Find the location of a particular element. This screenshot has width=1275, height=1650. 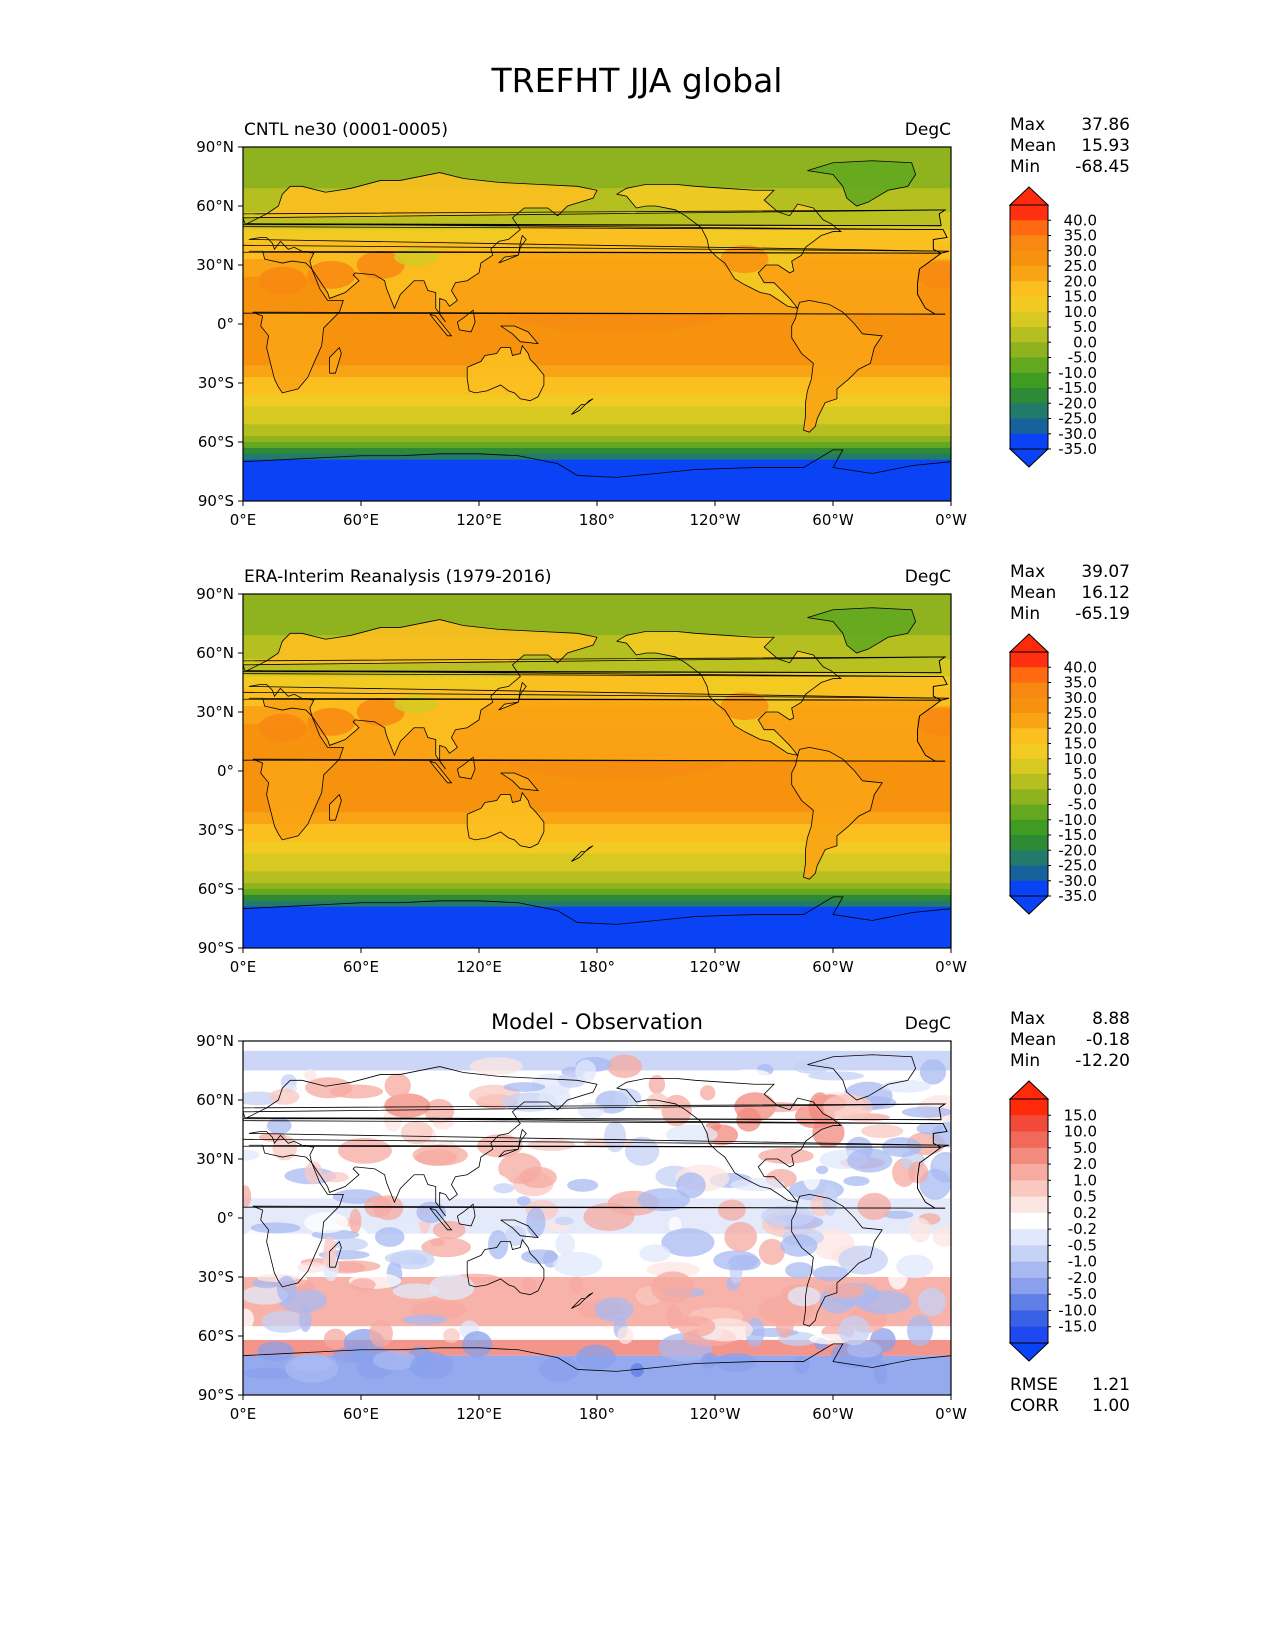

colorbar-label: 0.2 is located at coordinates (1085, 1213).